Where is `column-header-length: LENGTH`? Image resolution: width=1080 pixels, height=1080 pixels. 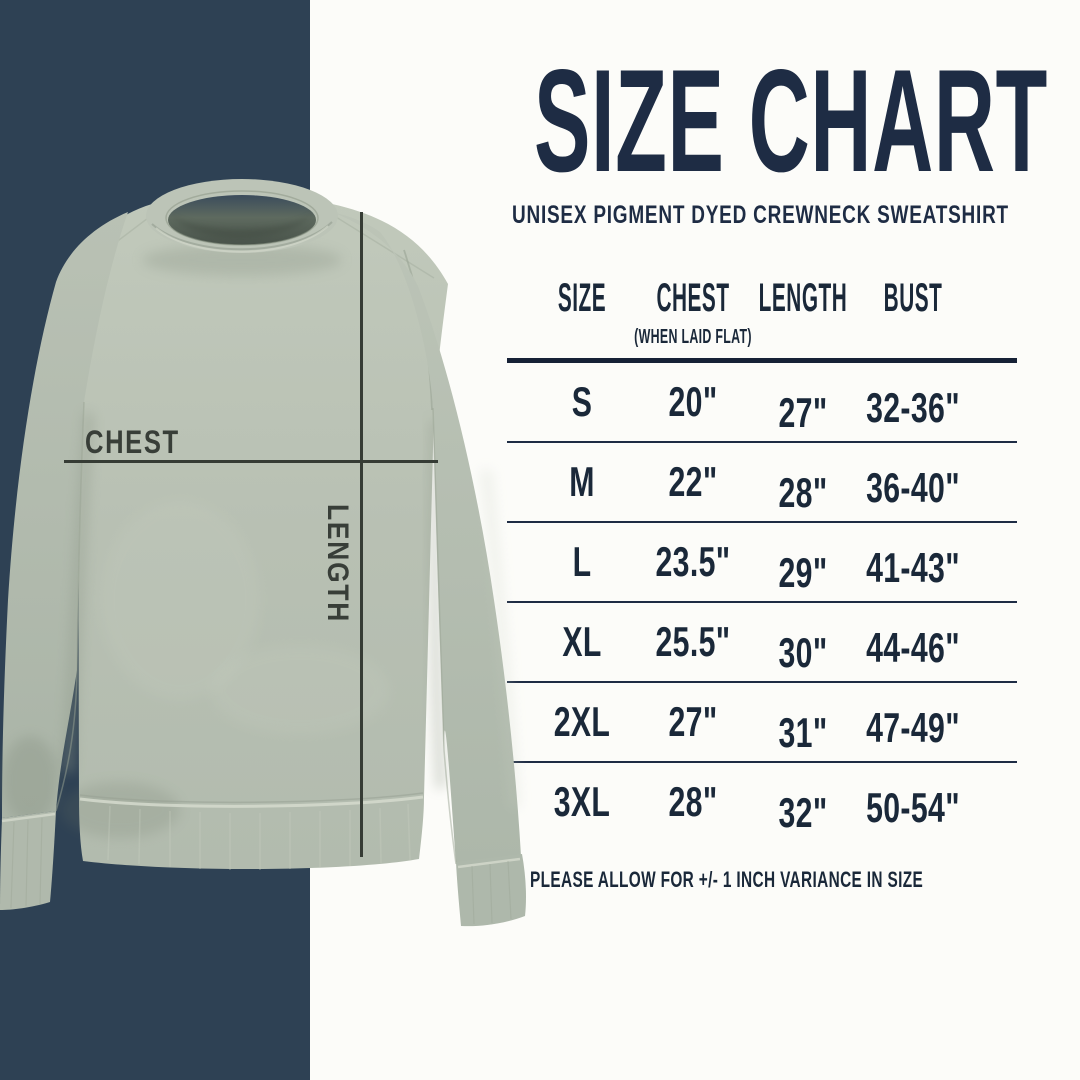 column-header-length: LENGTH is located at coordinates (803, 298).